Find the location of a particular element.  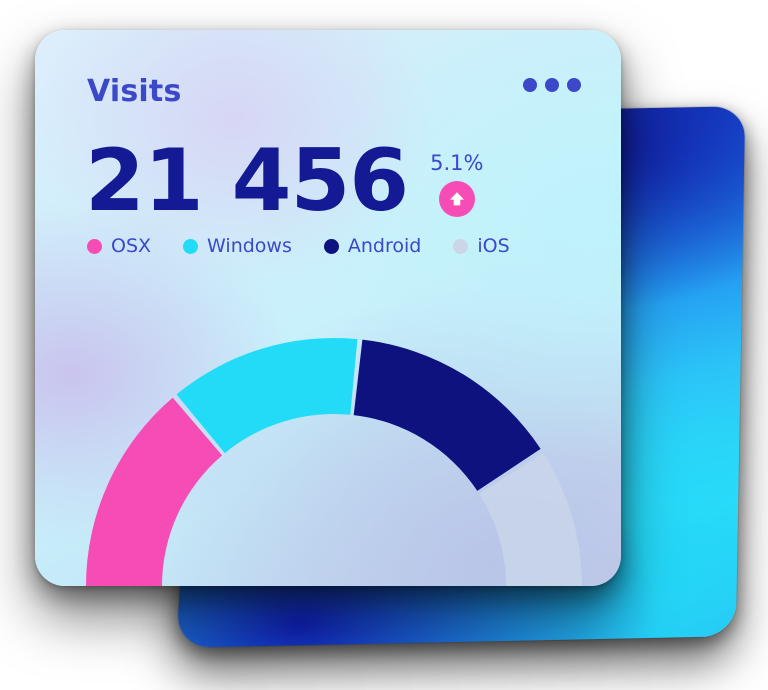

delta-block: 5.1% is located at coordinates (457, 184).